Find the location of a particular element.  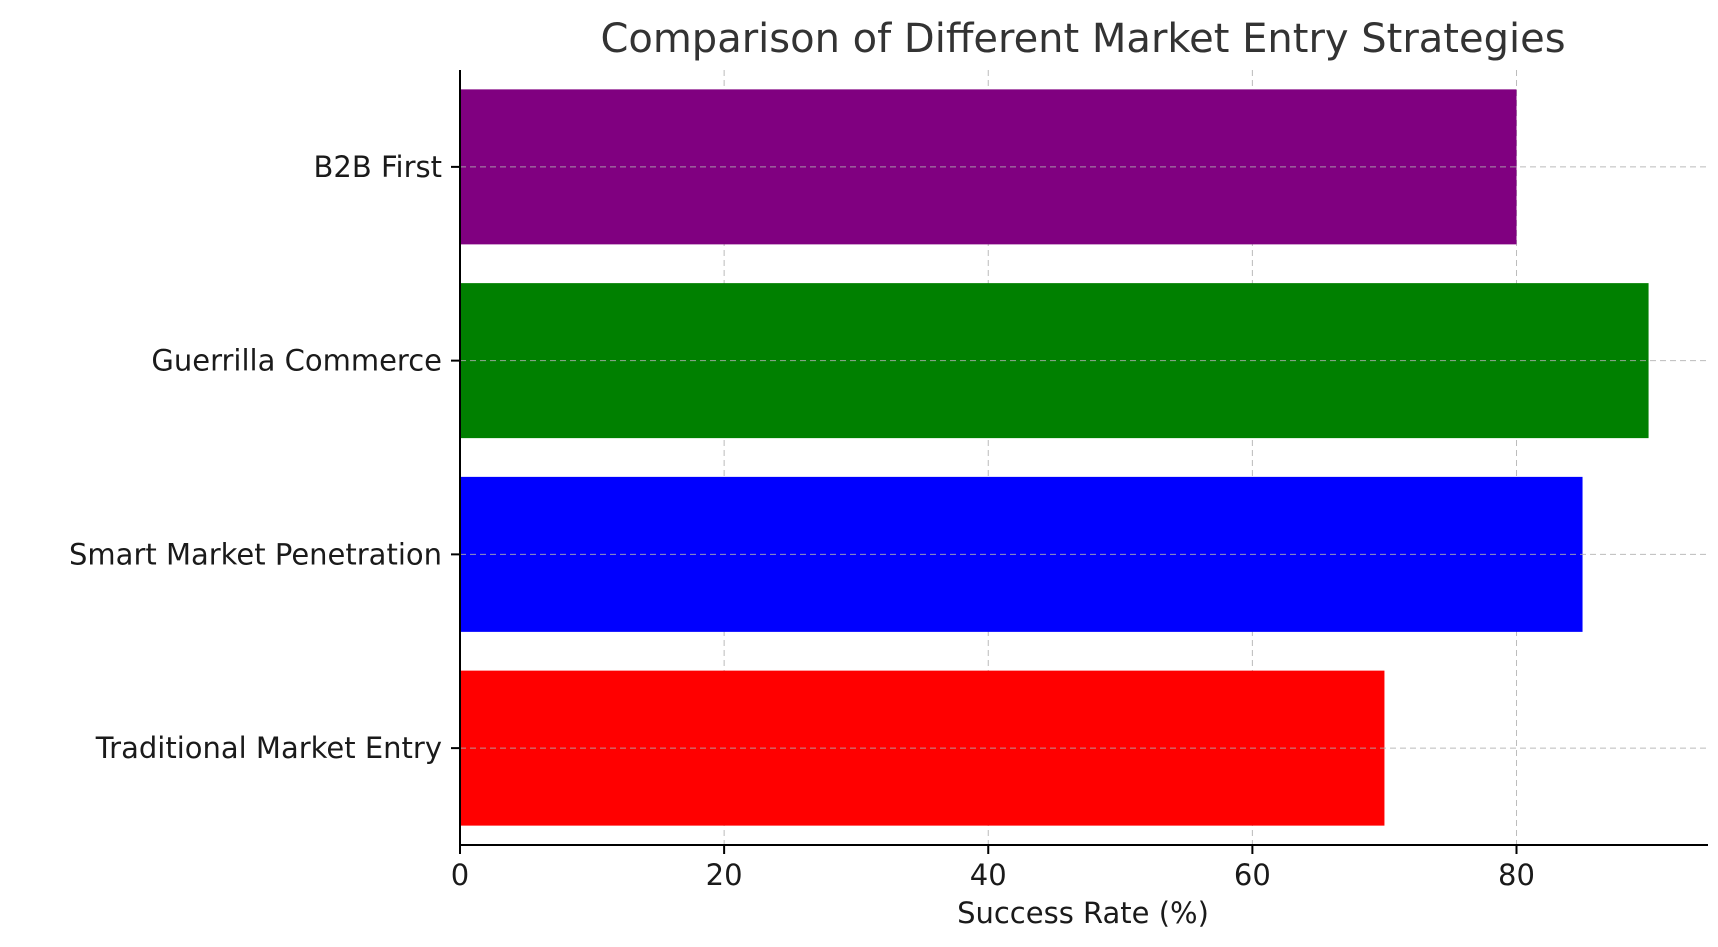

x-tick-label: 0 is located at coordinates (460, 875).